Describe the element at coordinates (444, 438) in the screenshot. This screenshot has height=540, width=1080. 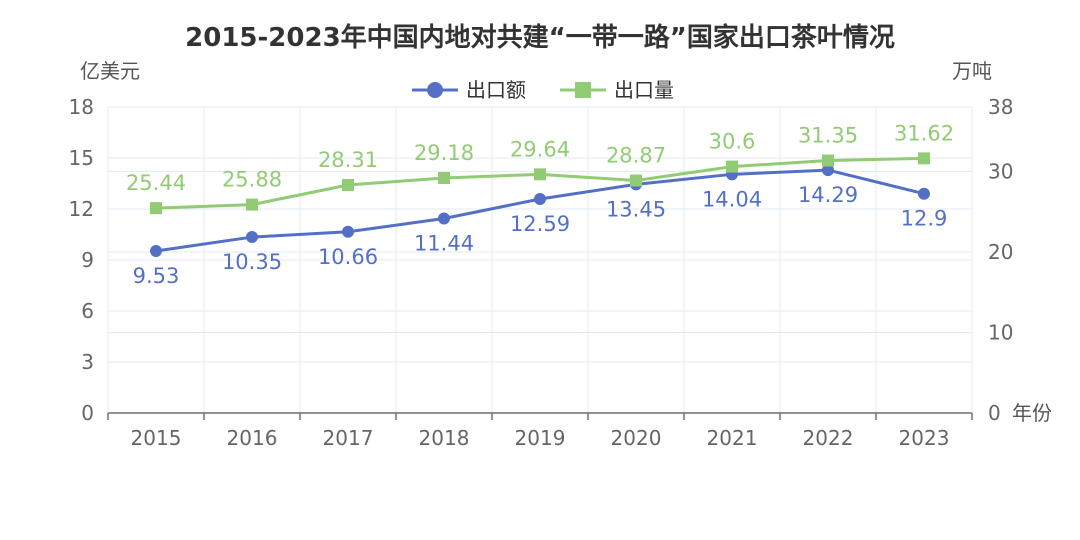
I see `x-tick-label: 2018` at that location.